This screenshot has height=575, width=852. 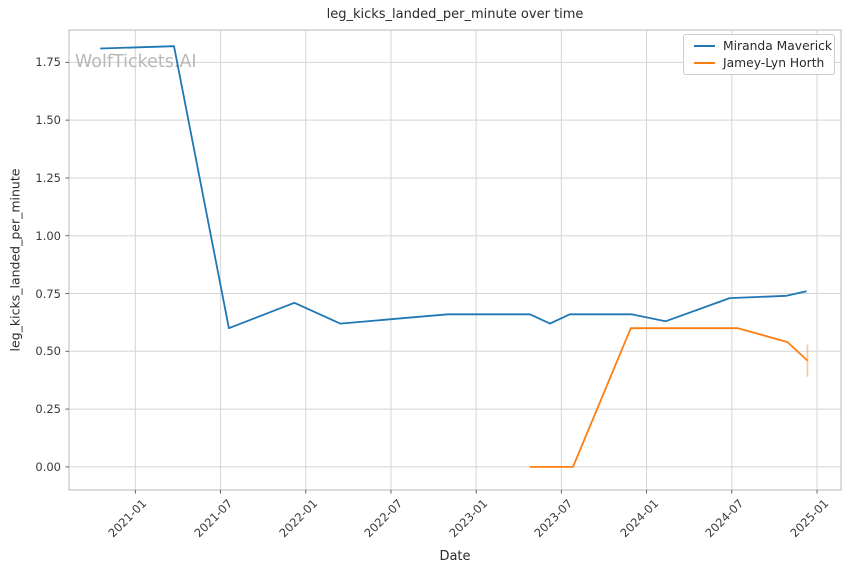 What do you see at coordinates (48, 120) in the screenshot?
I see `y-tick-label: 1.50` at bounding box center [48, 120].